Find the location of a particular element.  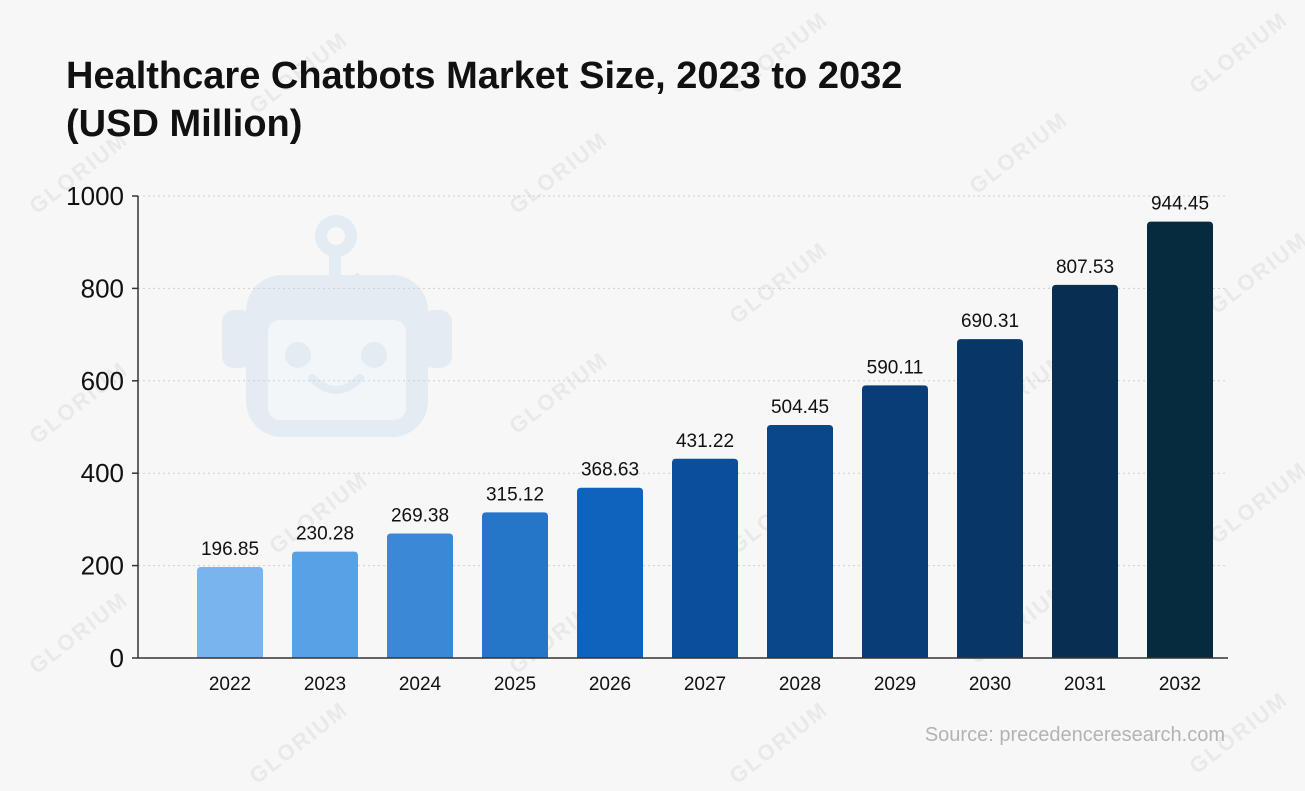

bar-2026 is located at coordinates (610, 572).